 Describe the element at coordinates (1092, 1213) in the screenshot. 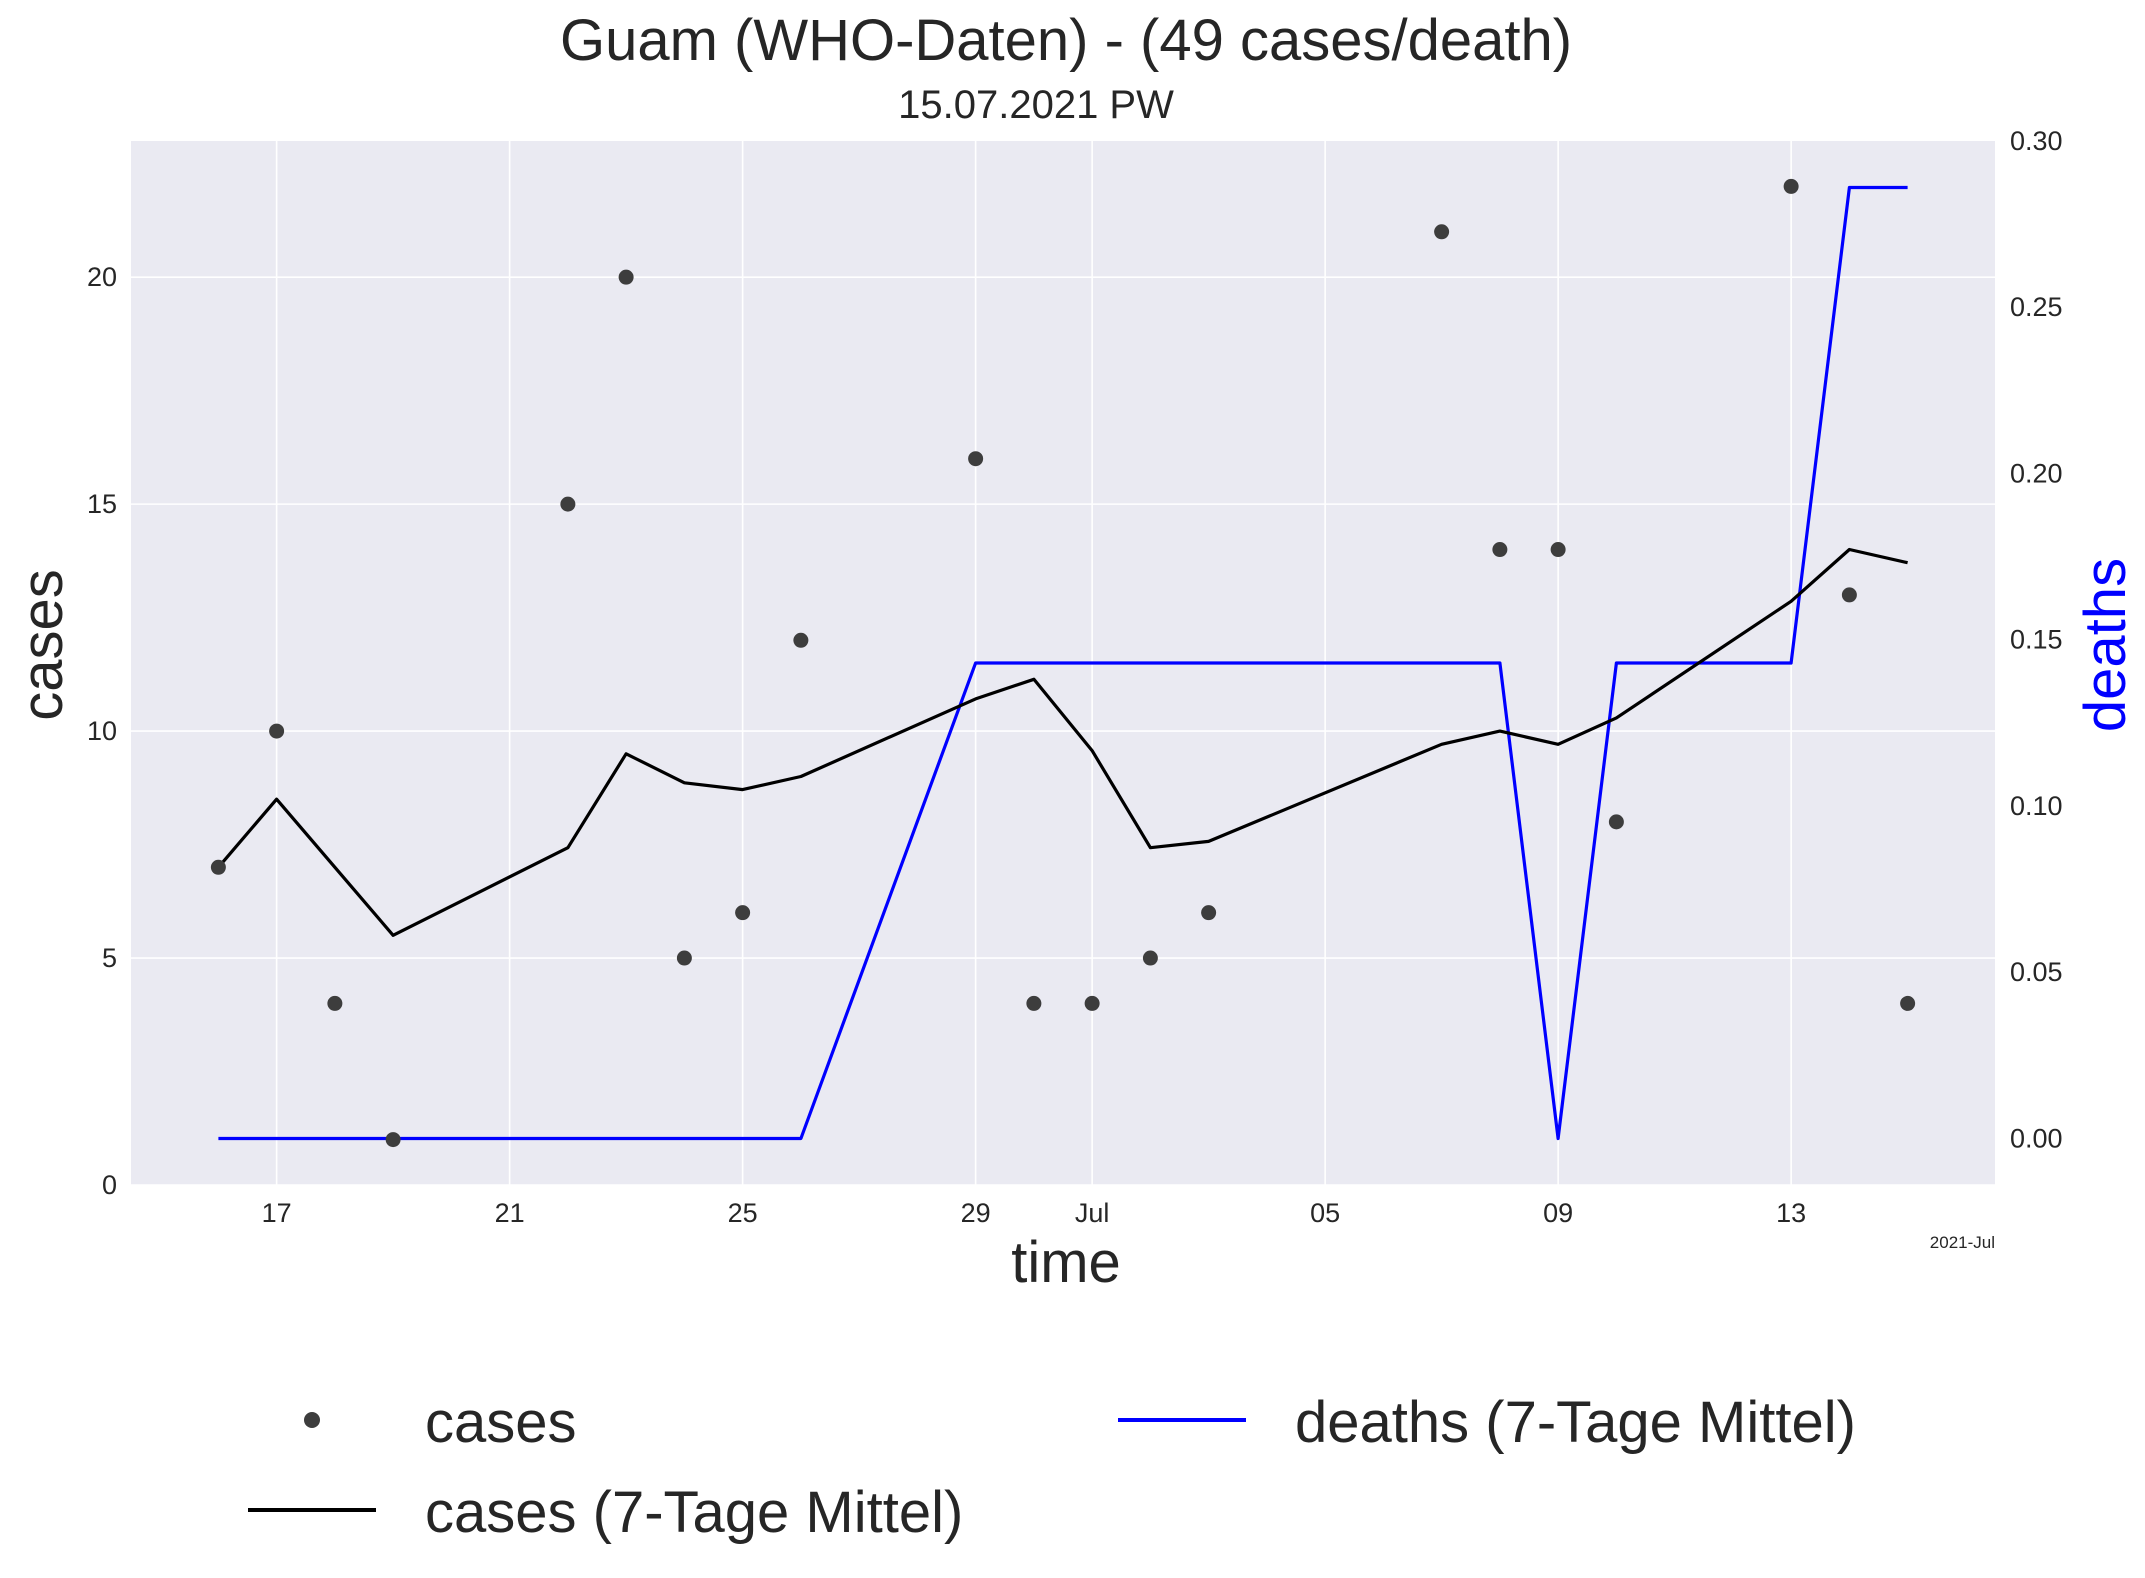

I see `x-tick-label: Jul` at that location.